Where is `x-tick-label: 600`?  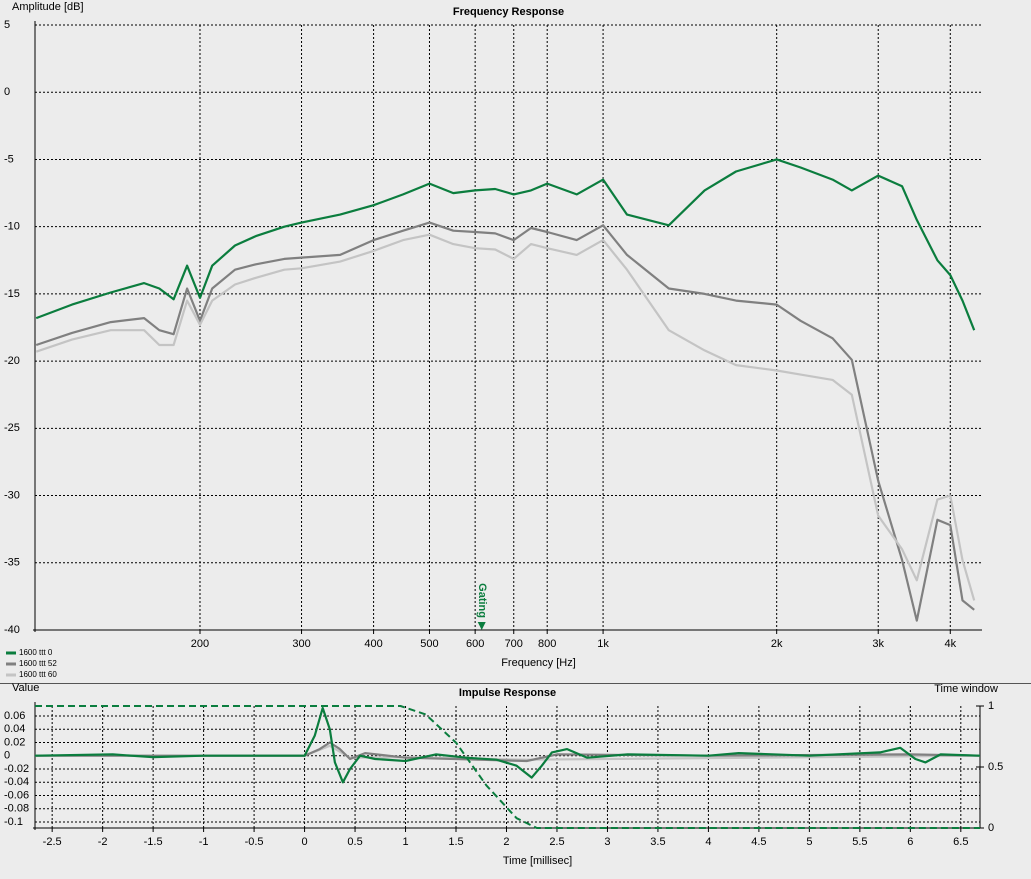 x-tick-label: 600 is located at coordinates (475, 644).